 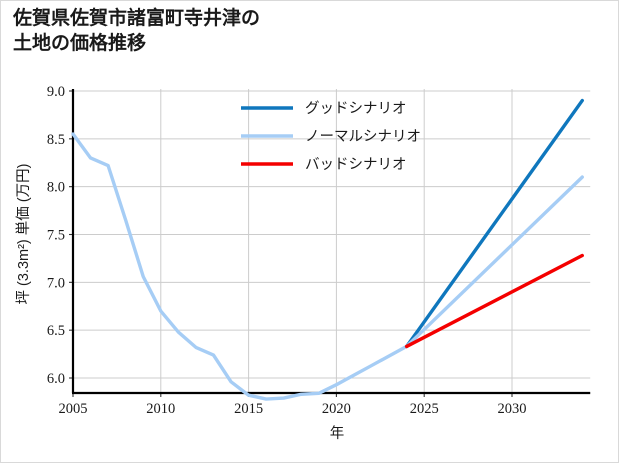 What do you see at coordinates (337, 433) in the screenshot?
I see `x-axis-title: 年` at bounding box center [337, 433].